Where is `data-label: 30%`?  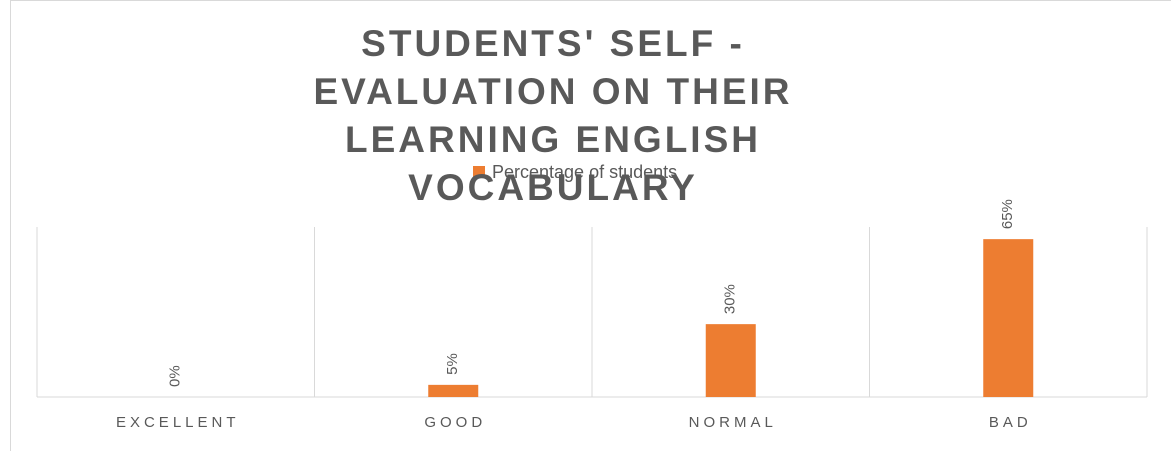
data-label: 30% is located at coordinates (730, 299).